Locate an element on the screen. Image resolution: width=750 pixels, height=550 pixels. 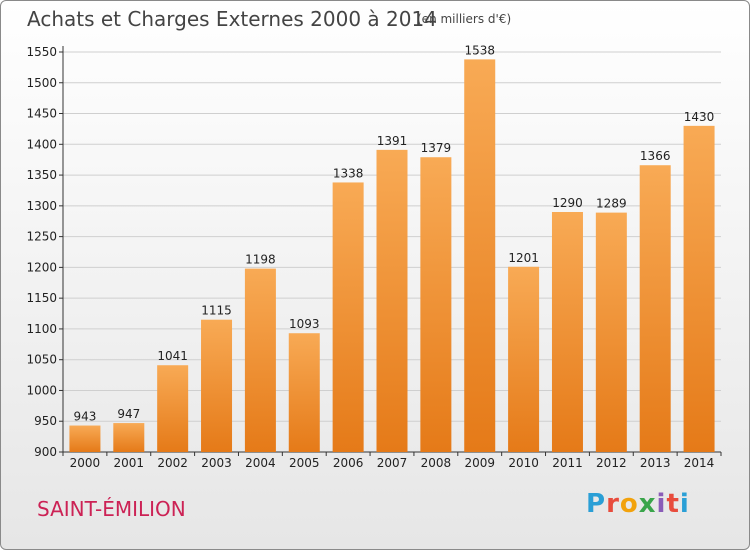
y-tick-label: 1500 is located at coordinates (41, 83).